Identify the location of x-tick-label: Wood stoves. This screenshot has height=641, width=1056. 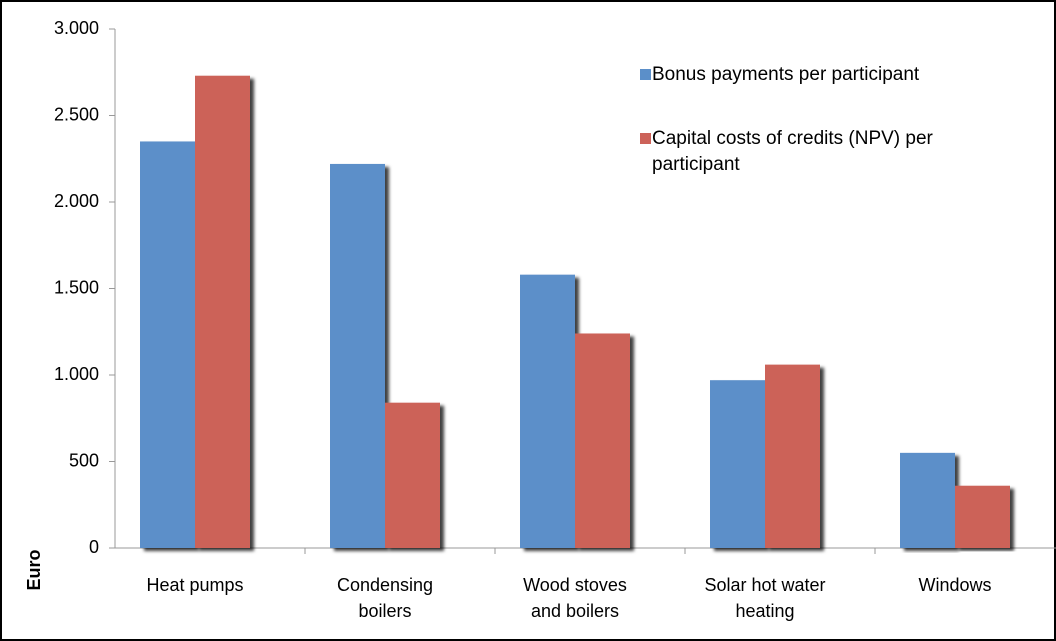
(575, 585).